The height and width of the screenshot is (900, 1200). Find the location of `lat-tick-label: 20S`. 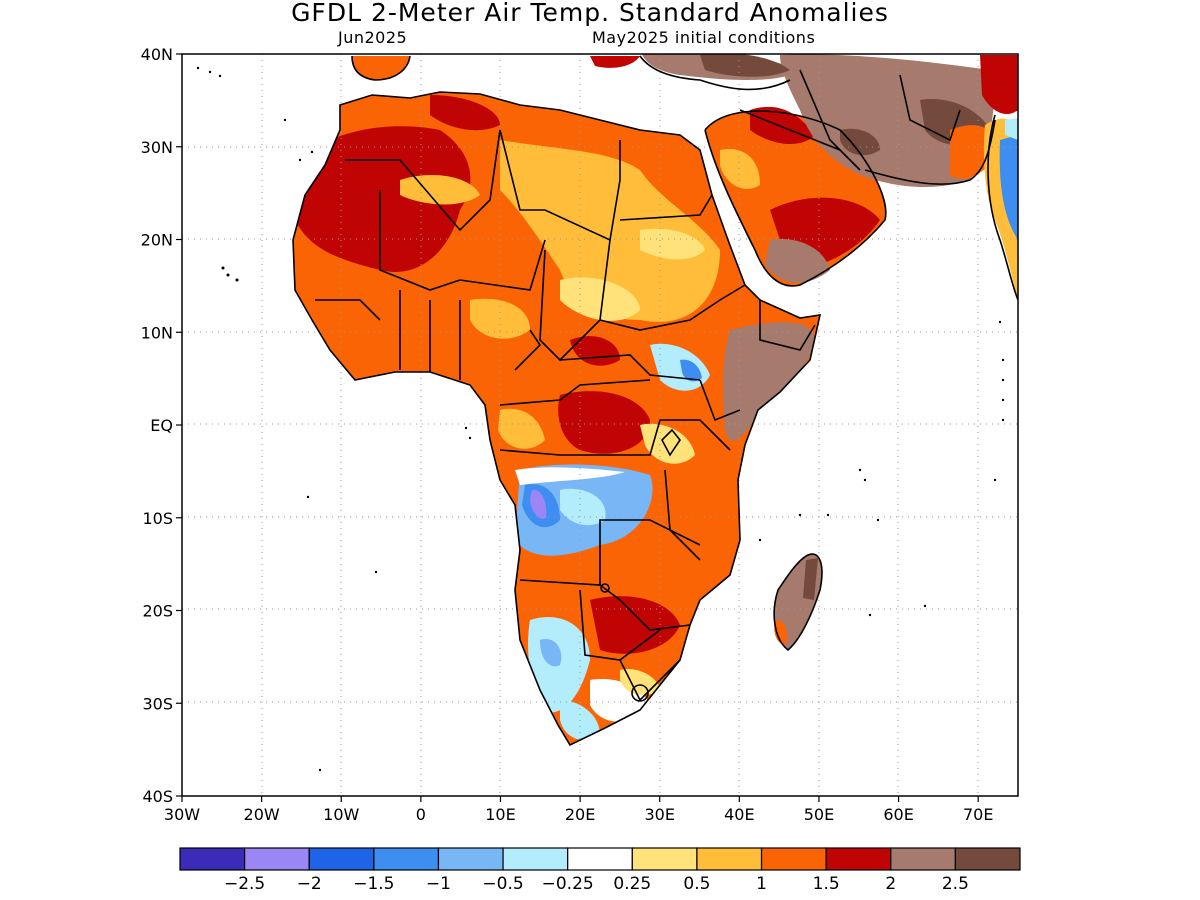

lat-tick-label: 20S is located at coordinates (157, 611).